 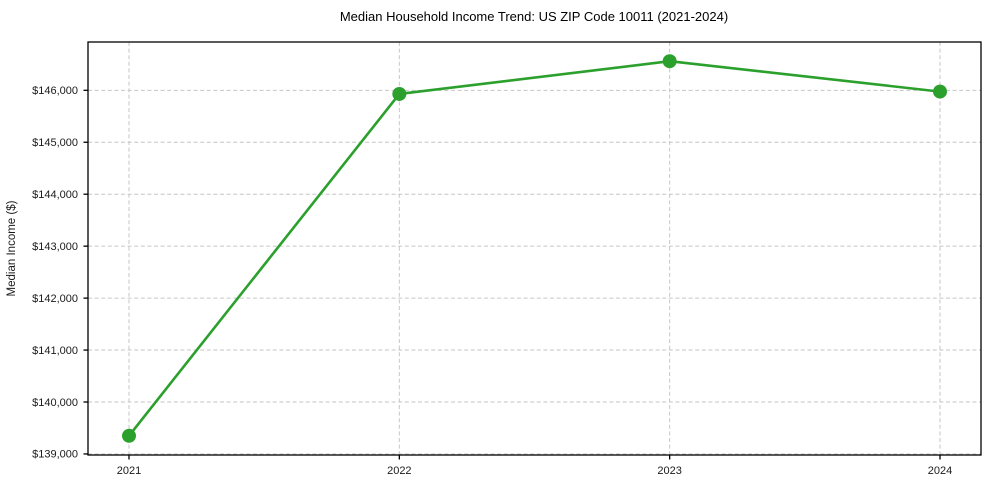 I want to click on x-tick-label-2024: 2024, so click(x=940, y=471).